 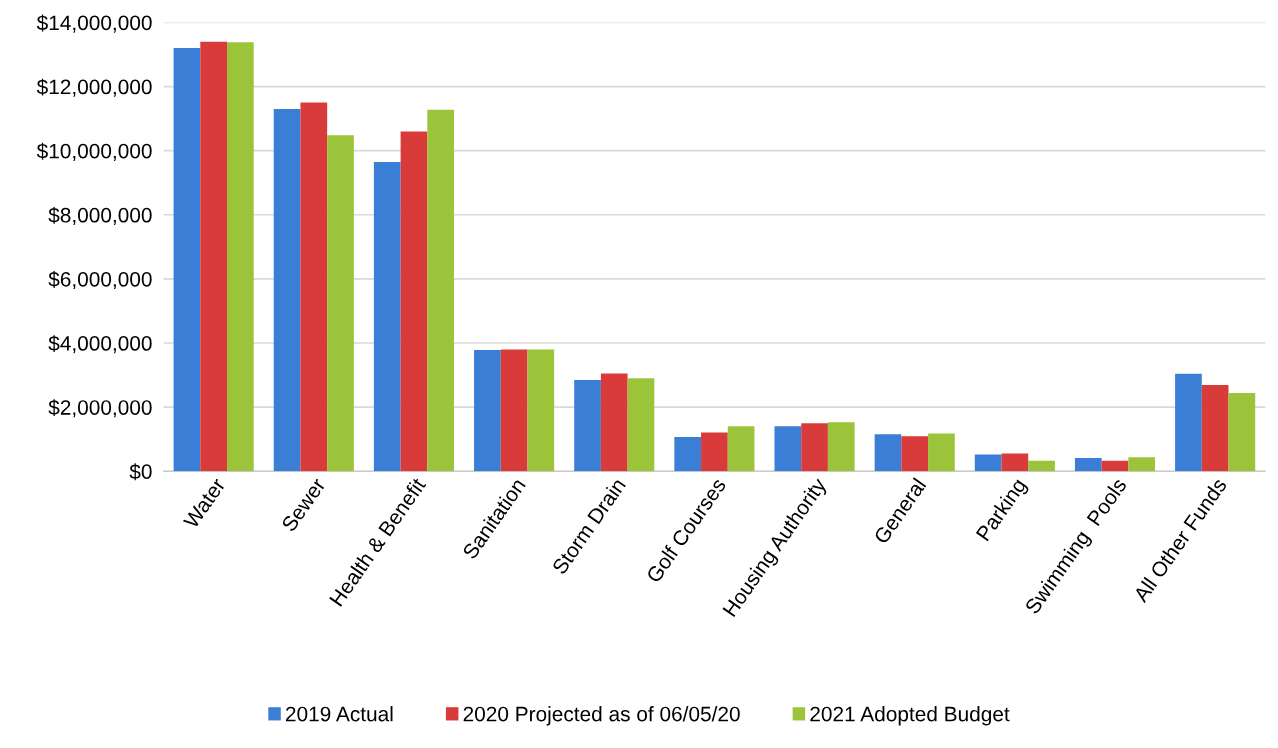 What do you see at coordinates (339, 714) in the screenshot?
I see `legend-label: 2019 Actual` at bounding box center [339, 714].